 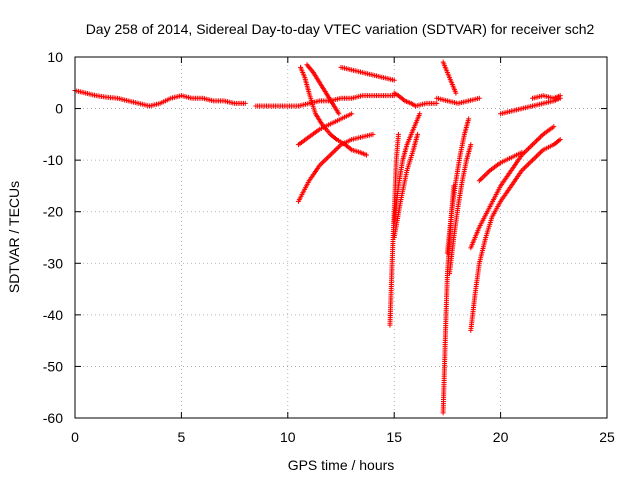 What do you see at coordinates (53, 315) in the screenshot?
I see `y-tick-label: -40` at bounding box center [53, 315].